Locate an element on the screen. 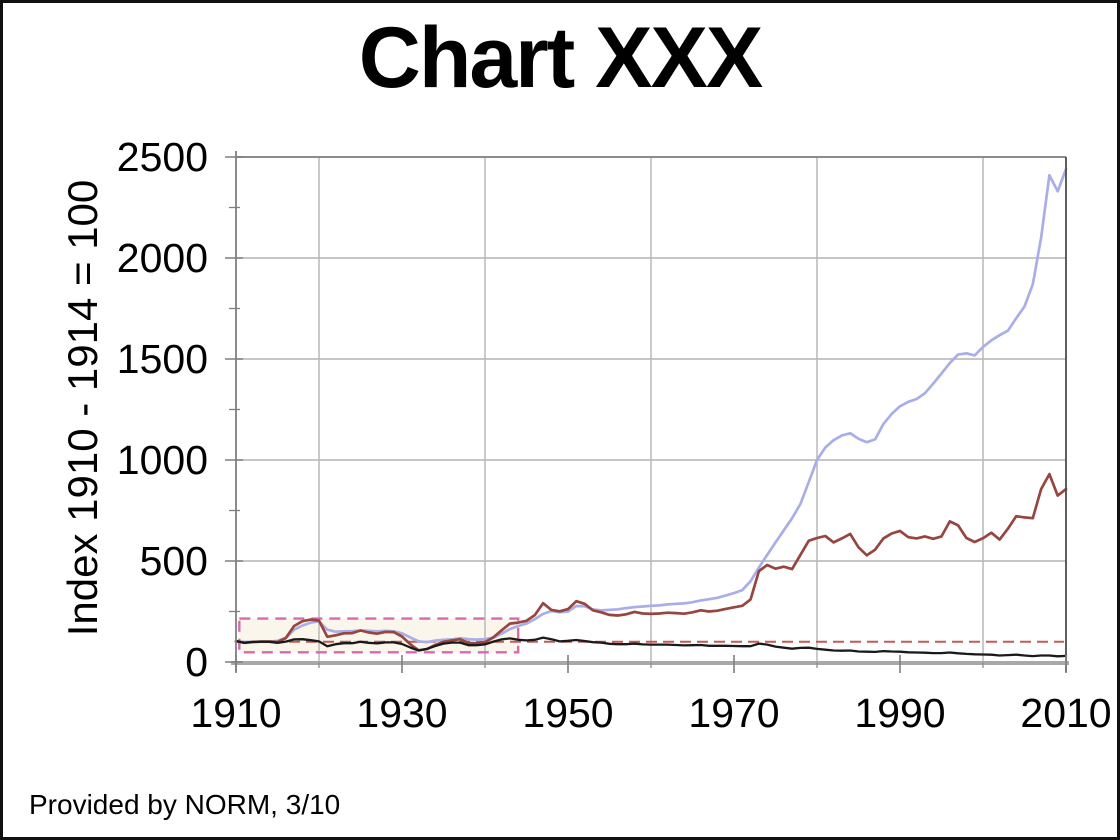 The width and height of the screenshot is (1120, 840). x-tick-label: 1910 is located at coordinates (236, 713).